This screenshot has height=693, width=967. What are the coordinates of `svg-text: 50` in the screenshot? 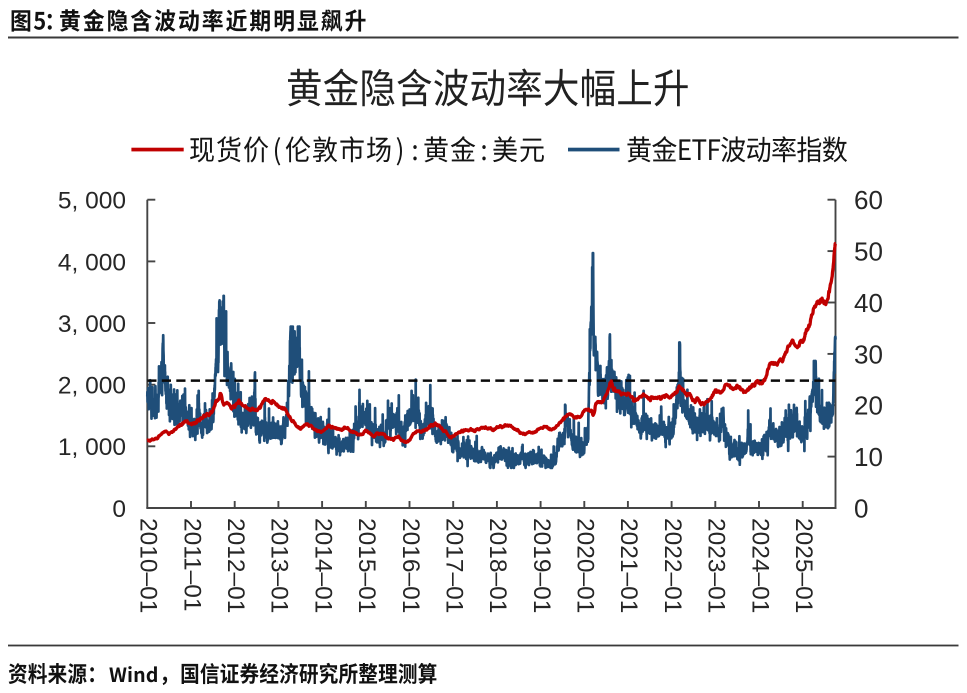 It's located at (868, 252).